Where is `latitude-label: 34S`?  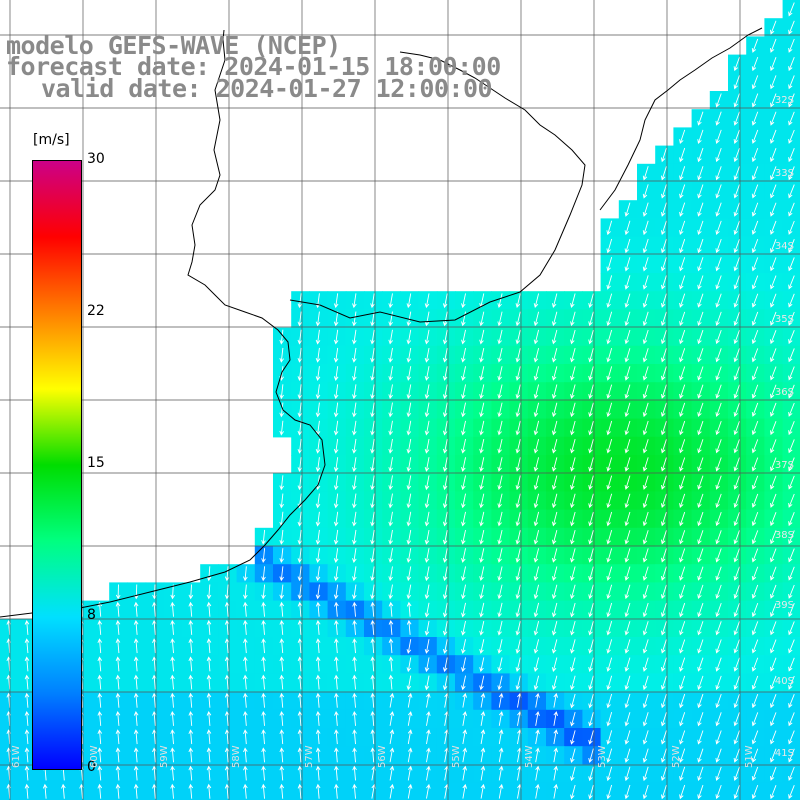
latitude-label: 34S is located at coordinates (784, 246).